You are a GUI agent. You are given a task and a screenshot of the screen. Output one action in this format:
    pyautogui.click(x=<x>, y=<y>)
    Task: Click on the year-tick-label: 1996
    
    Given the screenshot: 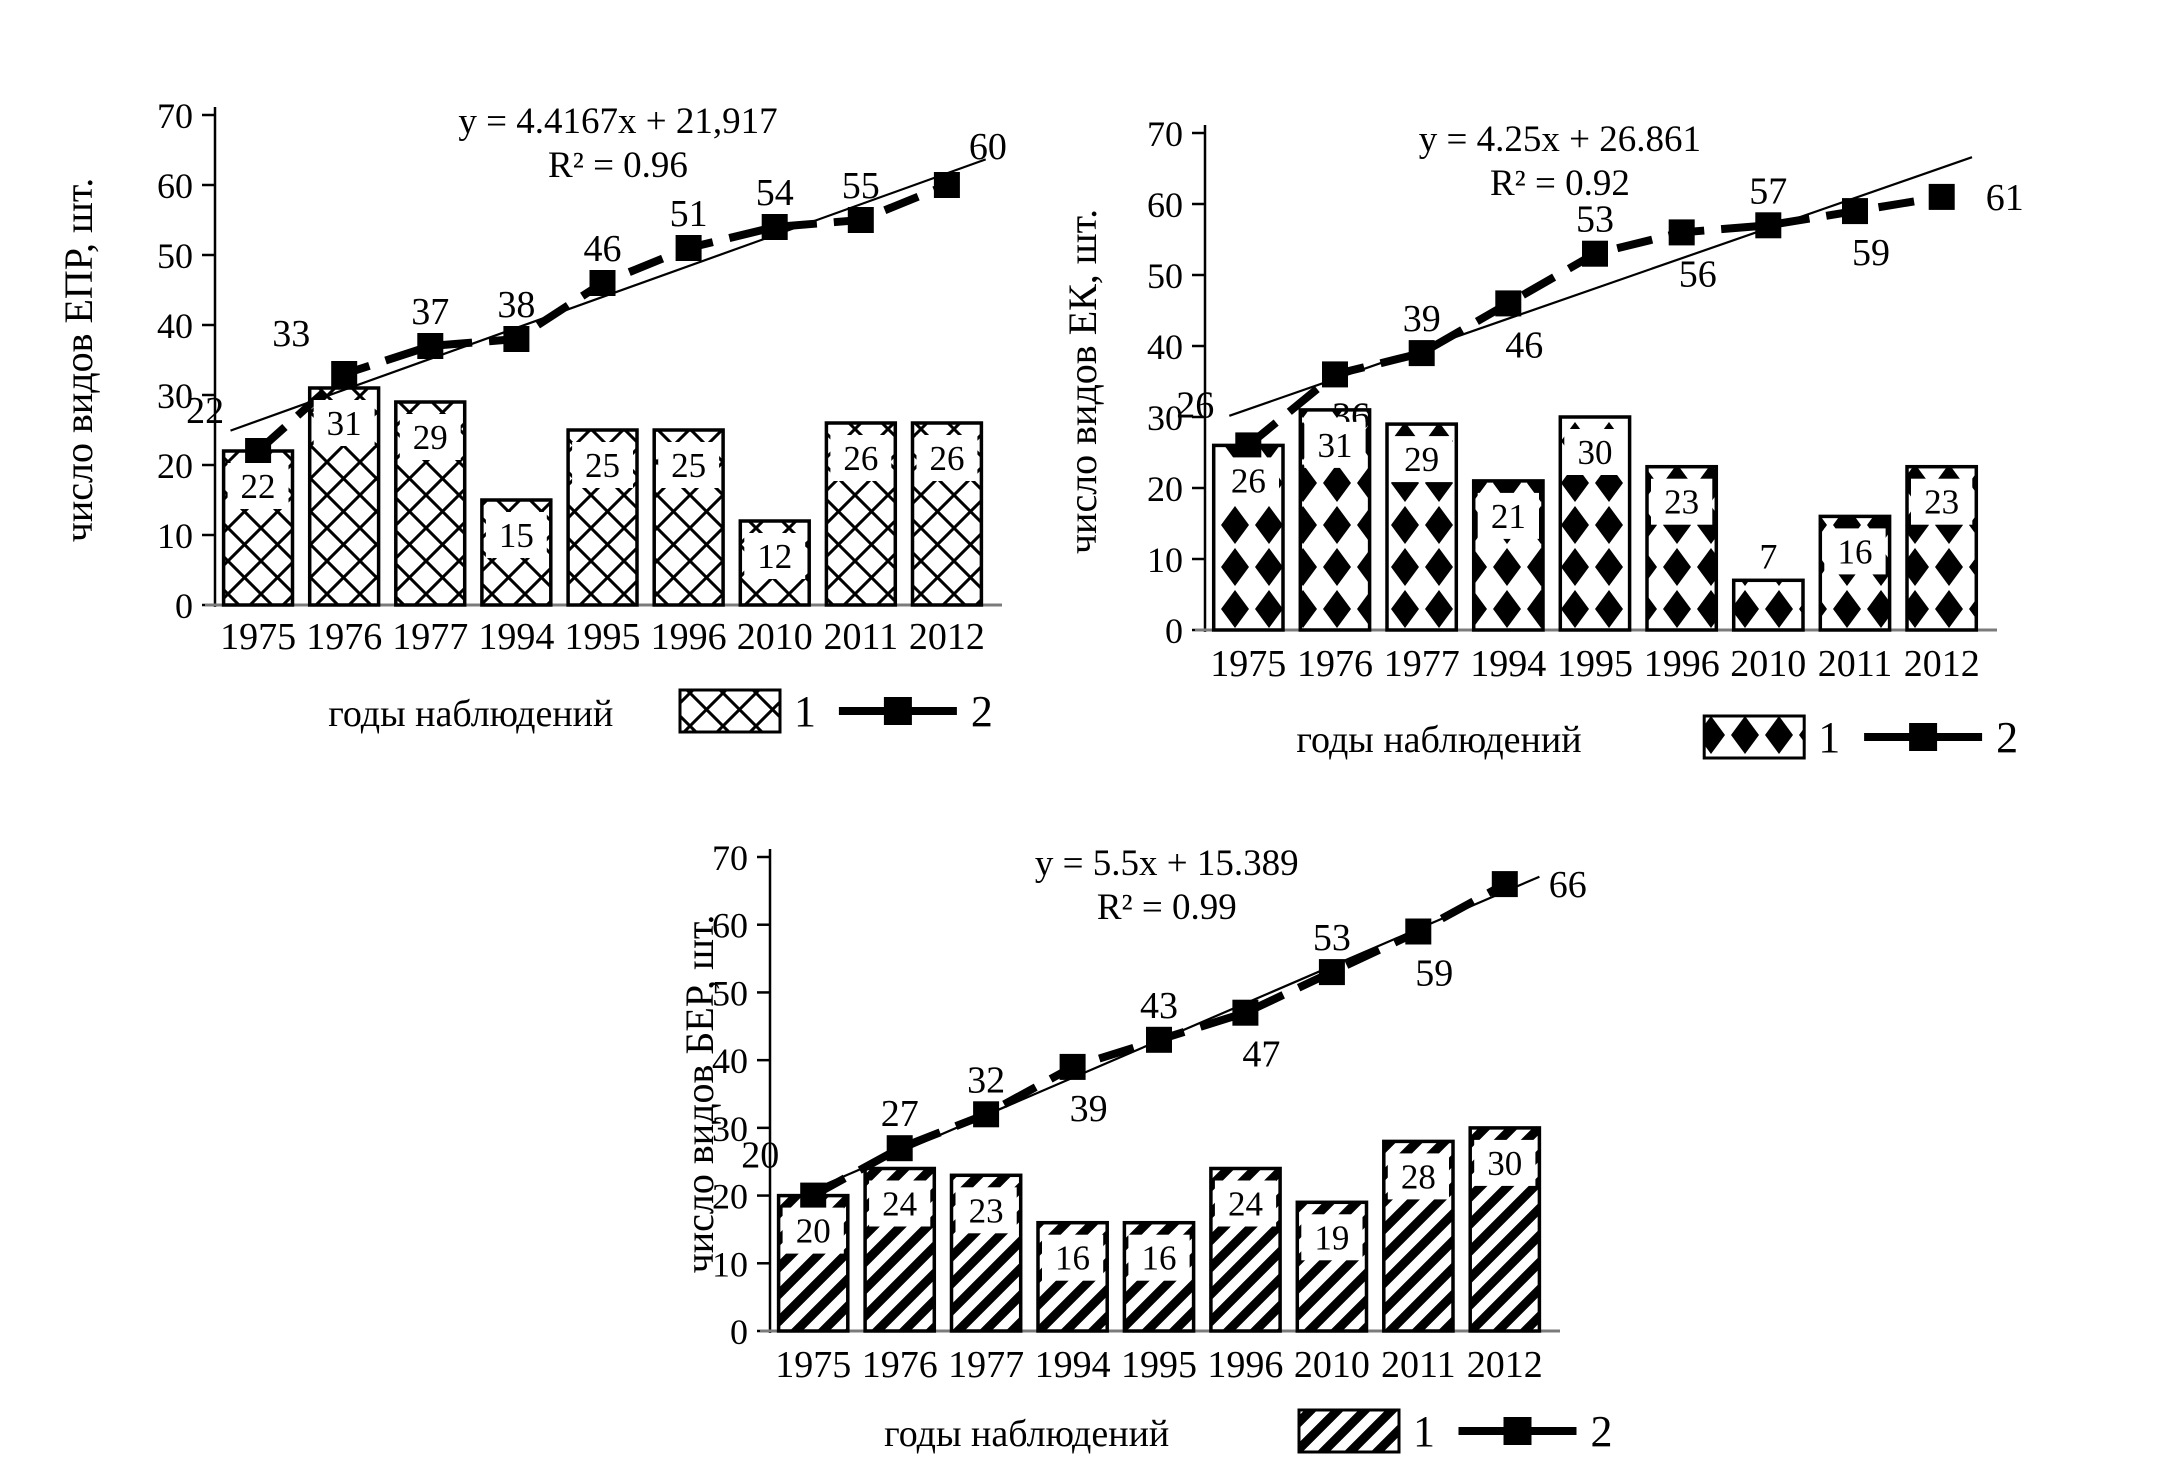 What is the action you would take?
    pyautogui.click(x=1245, y=1365)
    